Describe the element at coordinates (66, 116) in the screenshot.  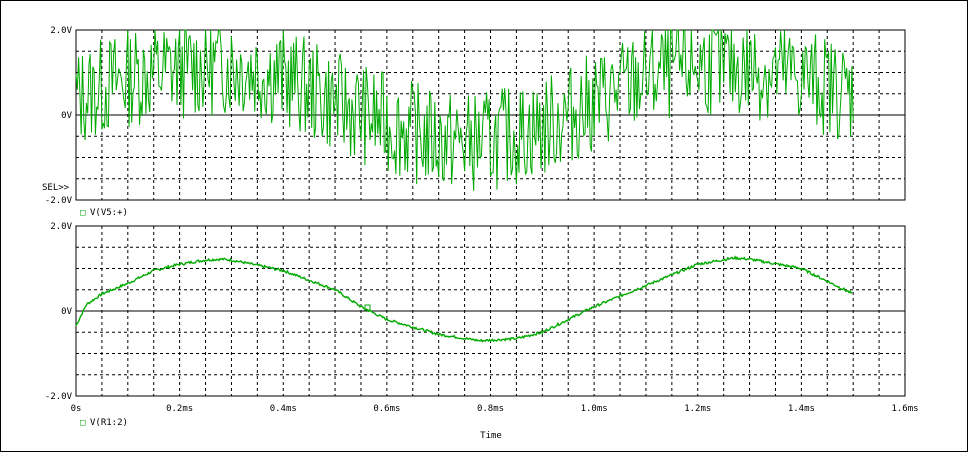
I see `top-ytick-0v: 0V` at that location.